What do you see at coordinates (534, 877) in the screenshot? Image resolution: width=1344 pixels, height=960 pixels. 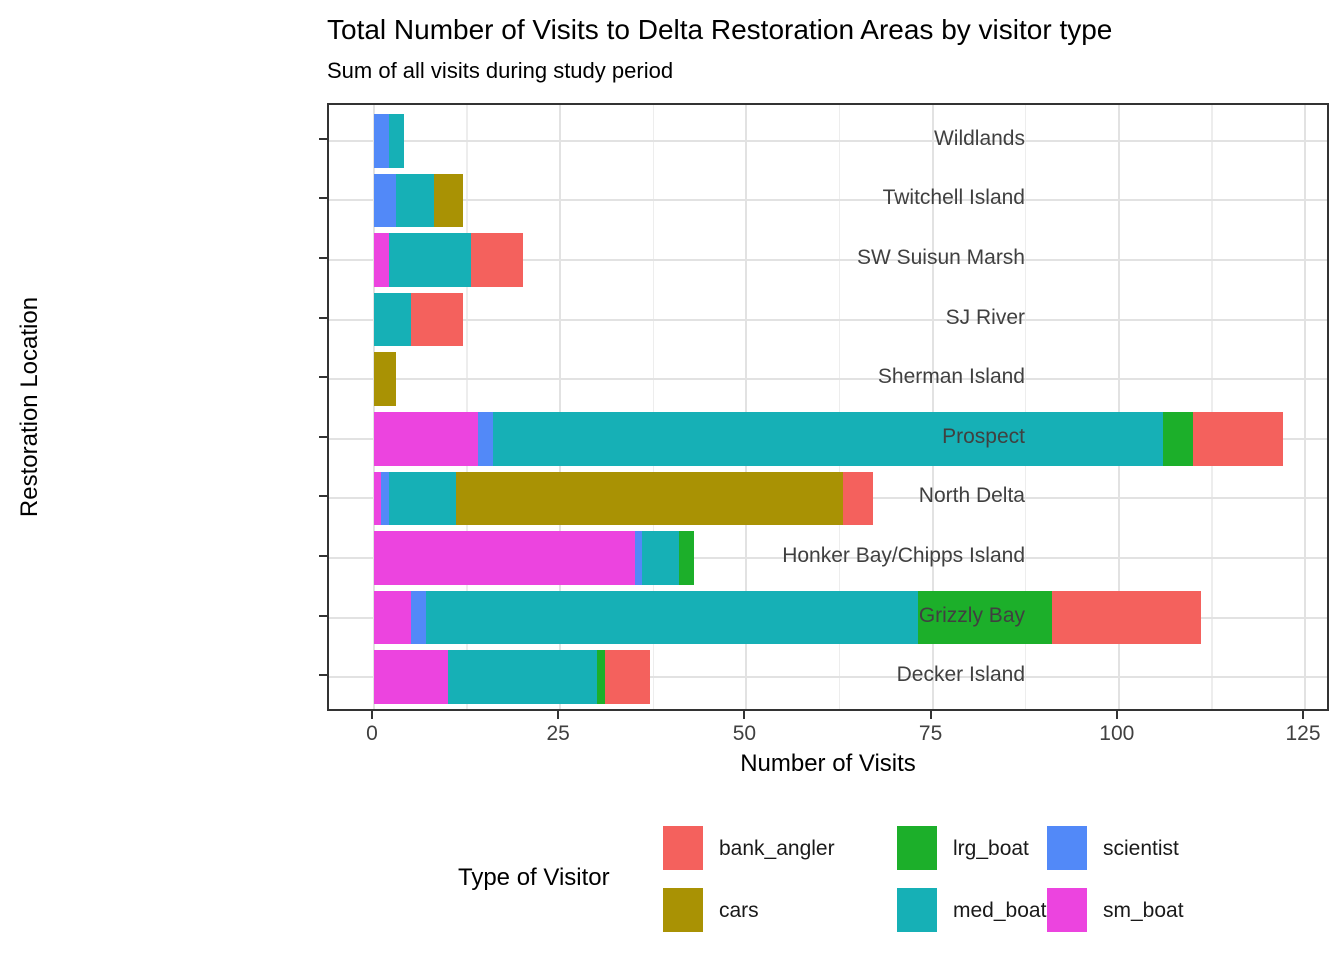 I see `legend-title: Type of Visitor` at bounding box center [534, 877].